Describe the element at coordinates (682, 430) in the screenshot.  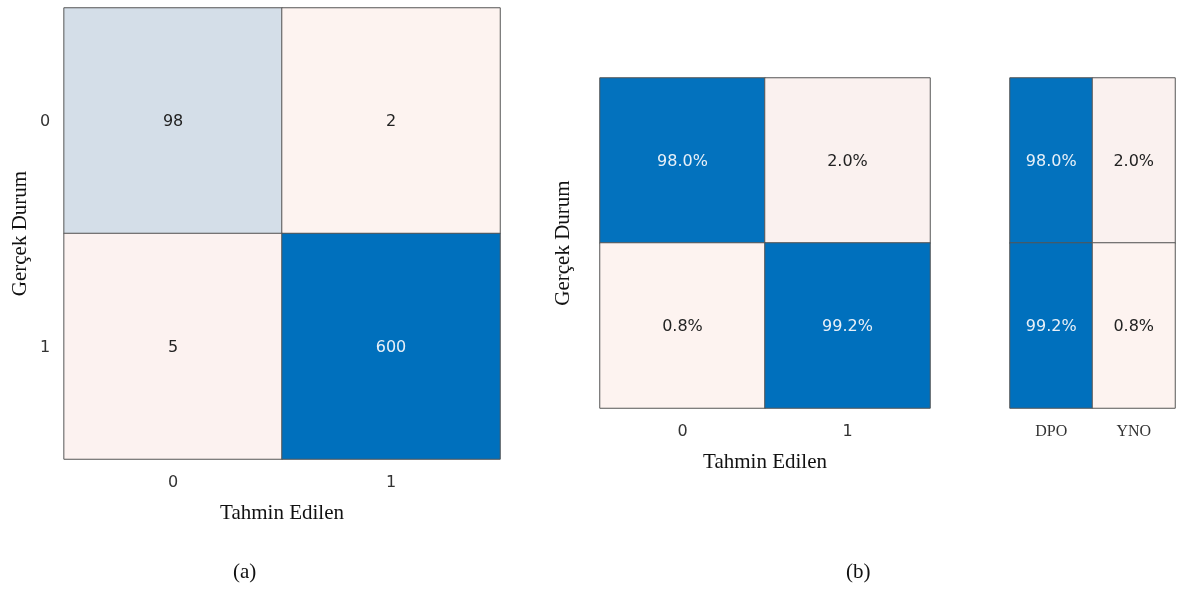
I see `x-tick-label: 0` at that location.